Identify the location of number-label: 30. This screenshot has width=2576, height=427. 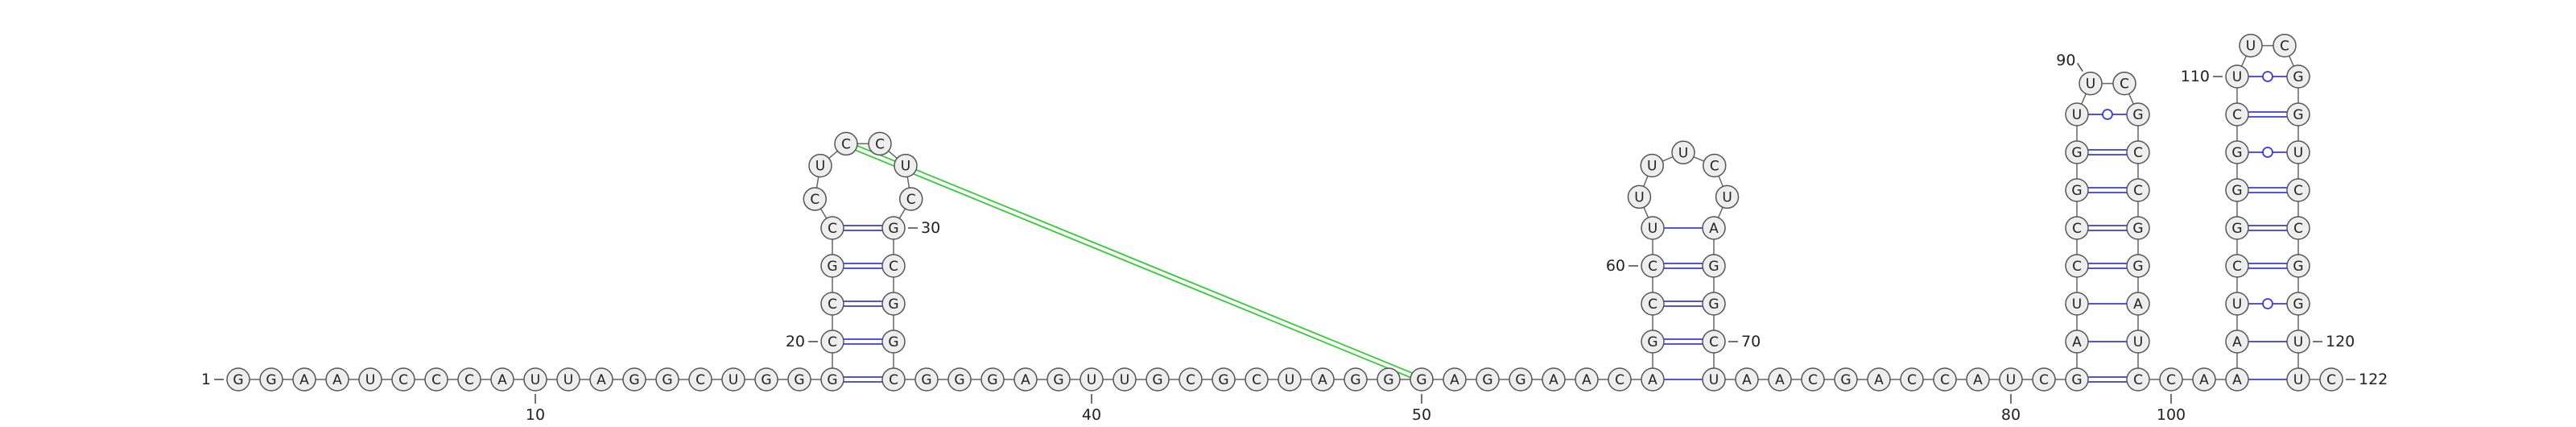
(930, 228).